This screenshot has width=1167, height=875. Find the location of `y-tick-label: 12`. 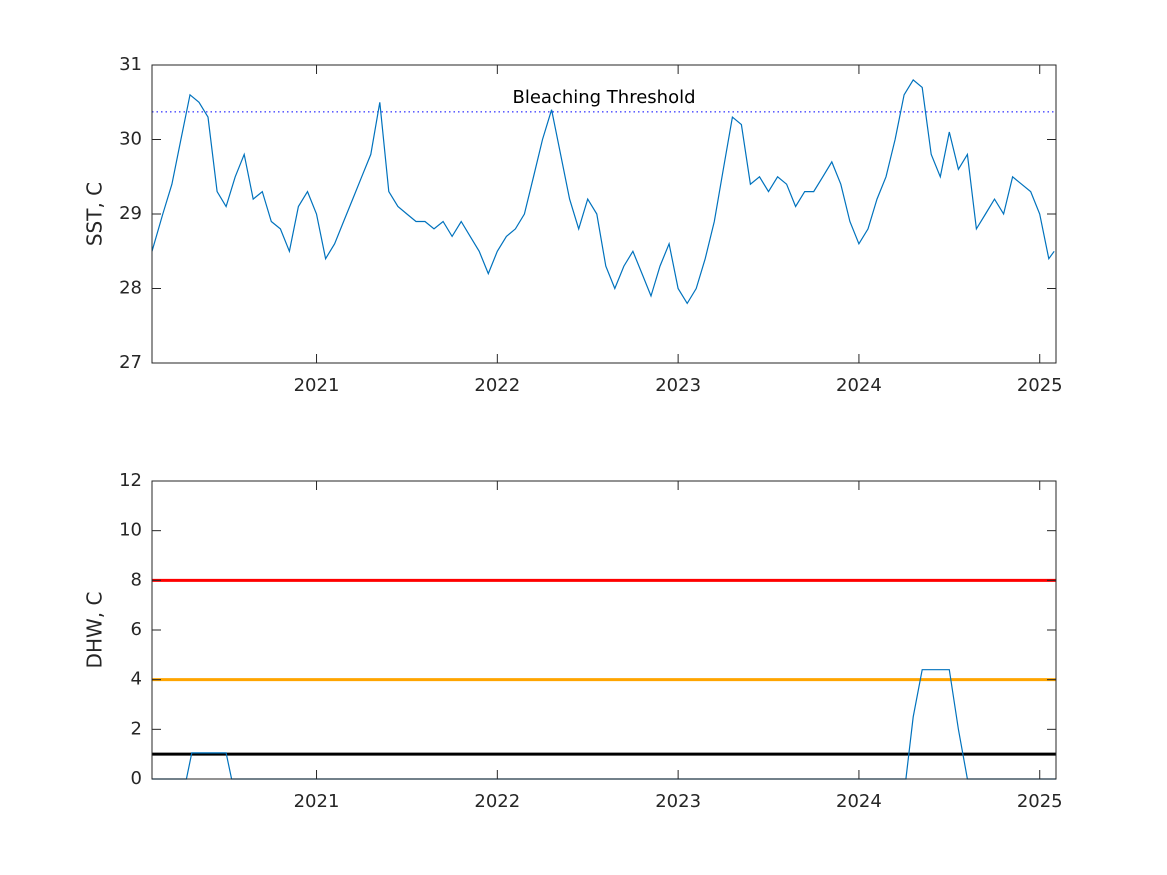

y-tick-label: 12 is located at coordinates (130, 480).